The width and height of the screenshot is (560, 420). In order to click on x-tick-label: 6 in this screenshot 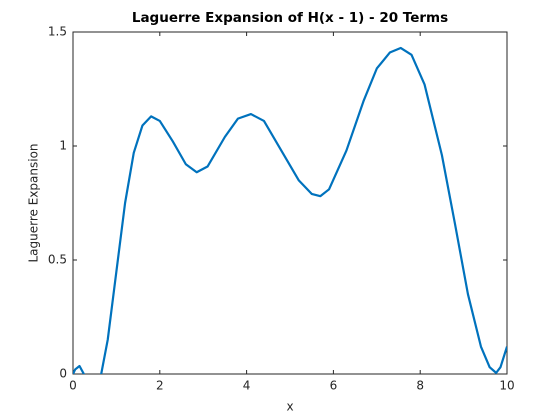, I will do `click(334, 386)`.